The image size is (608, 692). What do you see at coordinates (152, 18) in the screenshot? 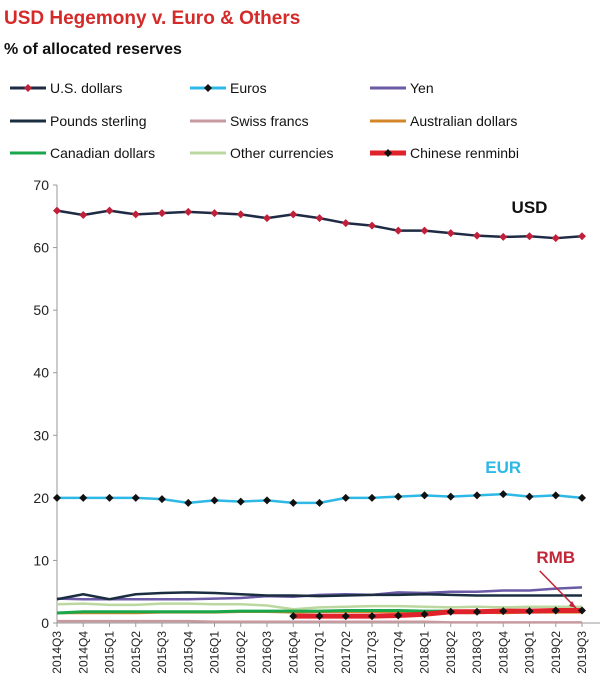
I see `chart-title: USD Hegemony v. Euro & Others` at bounding box center [152, 18].